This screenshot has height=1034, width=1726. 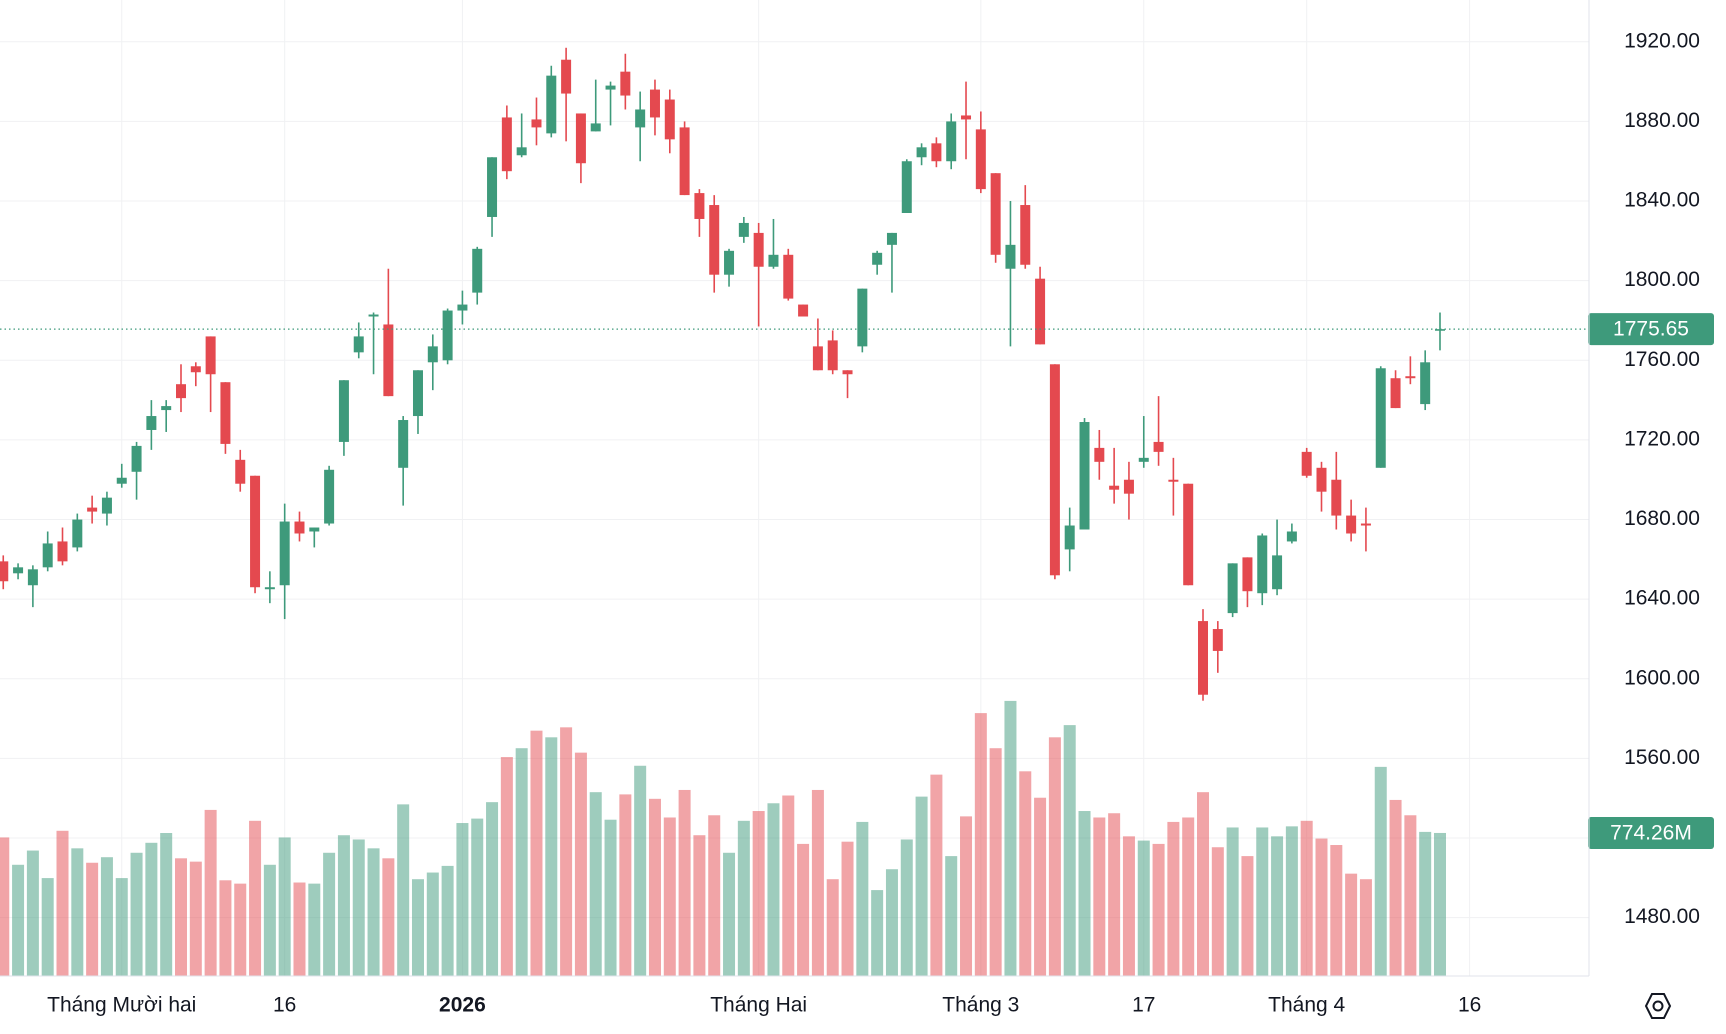 What do you see at coordinates (1651, 832) in the screenshot?
I see `volume-label-box` at bounding box center [1651, 832].